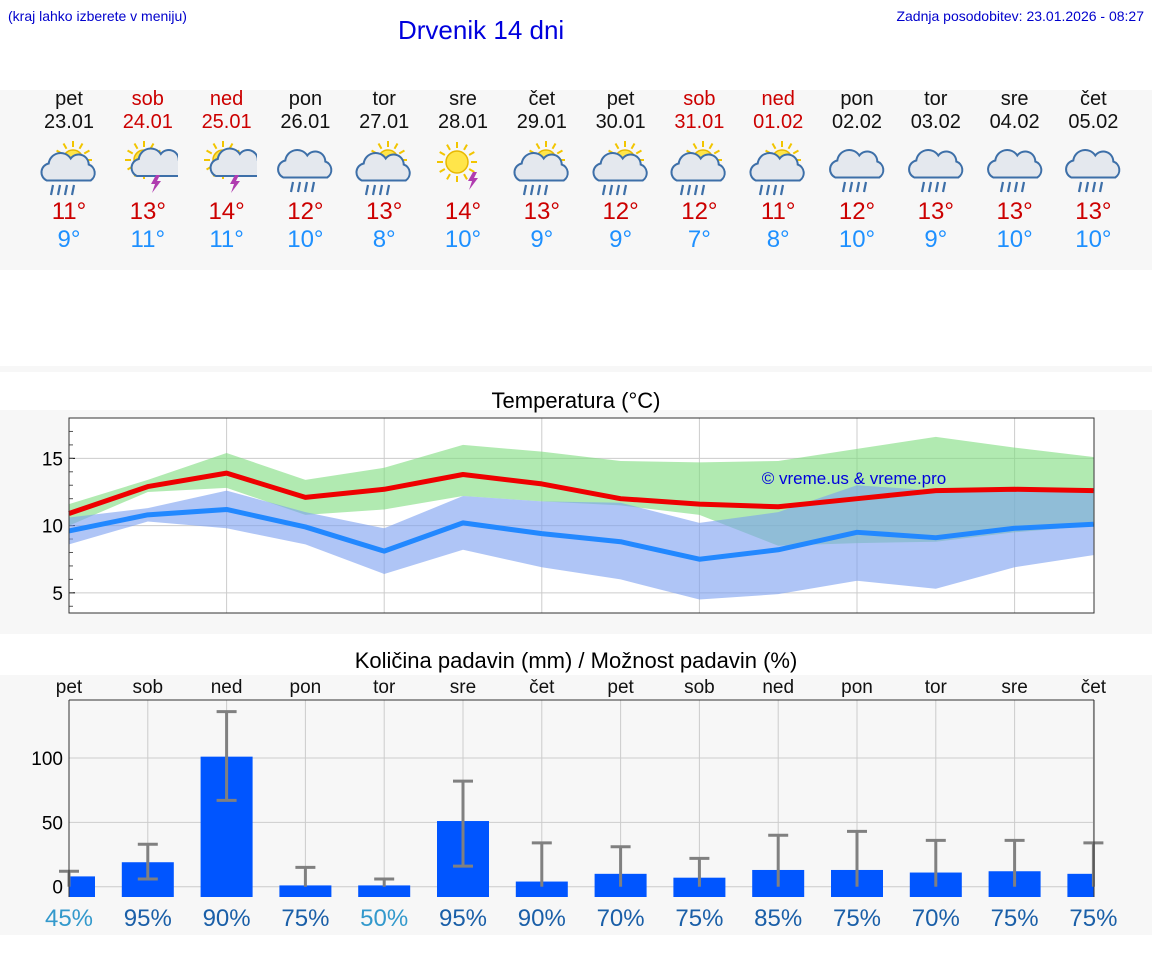 The height and width of the screenshot is (975, 1152). Describe the element at coordinates (576, 400) in the screenshot. I see `temperature-chart-title: Temperatura (°C)` at that location.